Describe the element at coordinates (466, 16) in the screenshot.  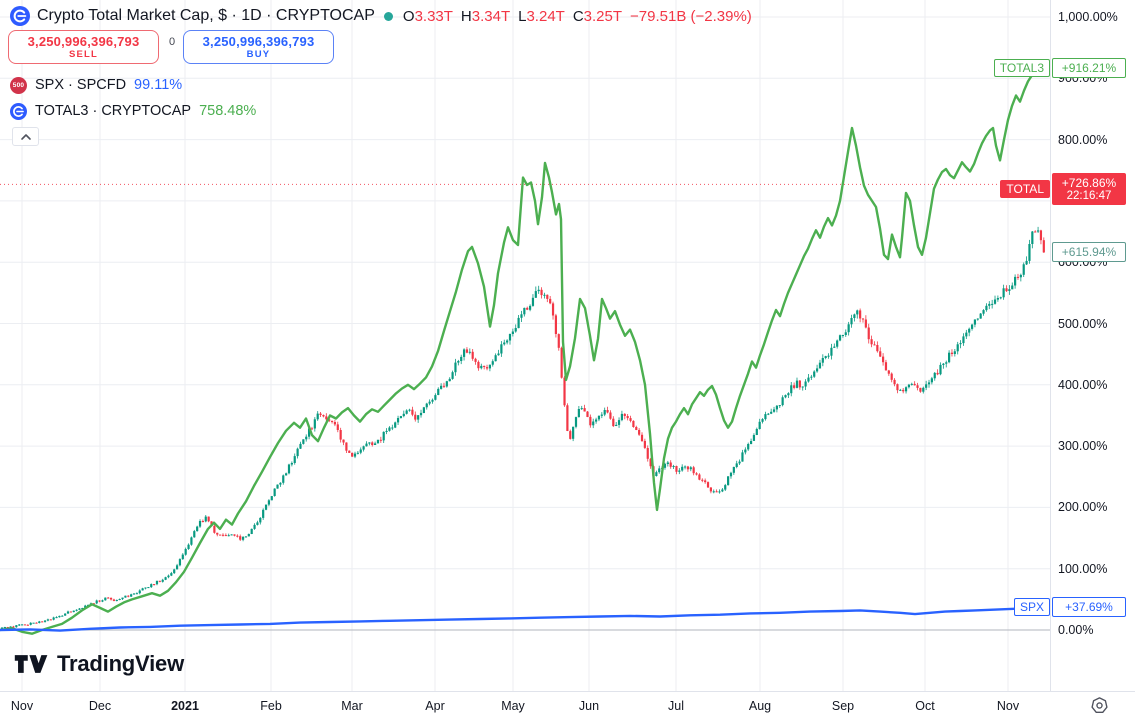
I see `high-label: H` at that location.